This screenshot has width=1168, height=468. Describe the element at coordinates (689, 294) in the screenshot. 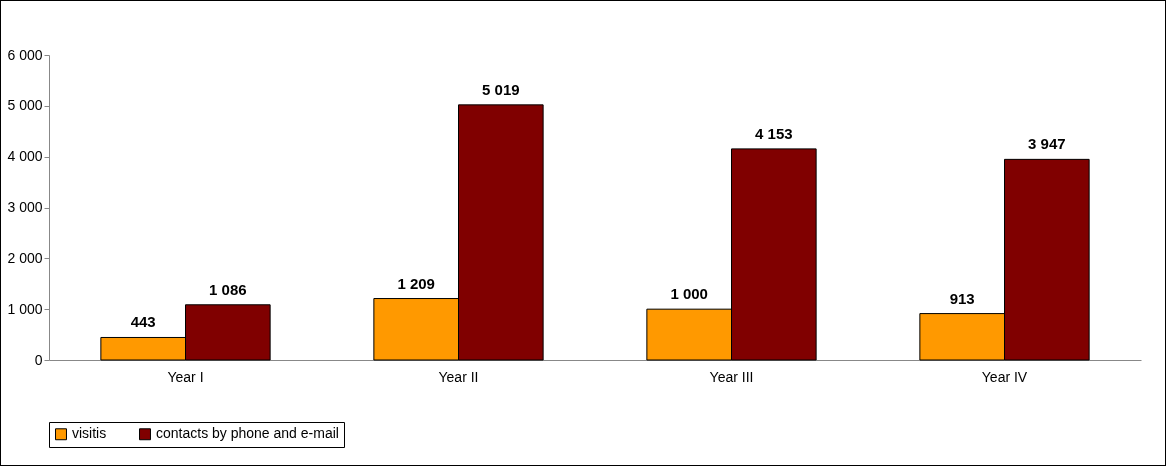

I see `data-label: 1 000` at that location.